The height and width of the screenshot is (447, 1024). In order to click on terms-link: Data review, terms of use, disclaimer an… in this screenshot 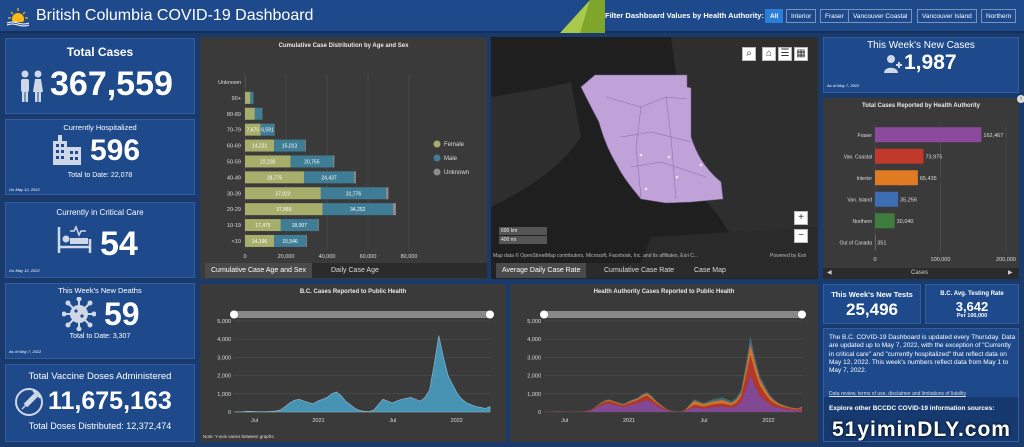, I will do `click(897, 394)`.